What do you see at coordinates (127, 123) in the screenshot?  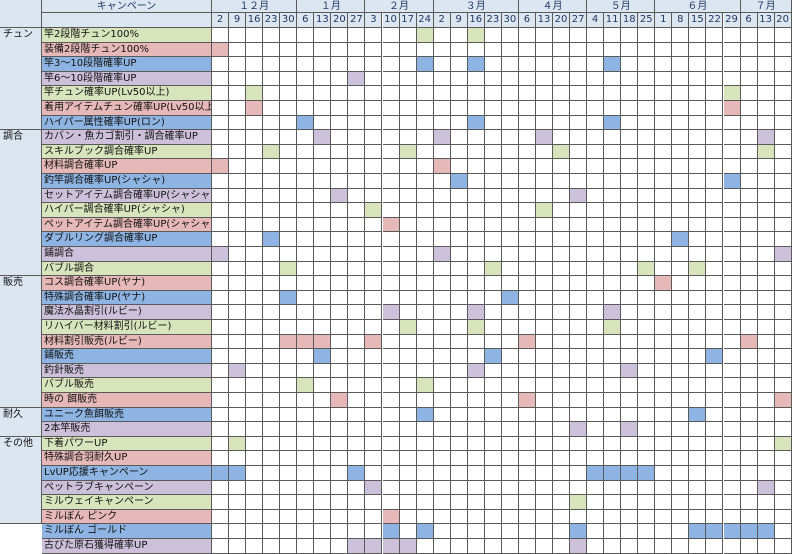 I see `campaign-name: ハイパー属性確率UP(ロン)` at bounding box center [127, 123].